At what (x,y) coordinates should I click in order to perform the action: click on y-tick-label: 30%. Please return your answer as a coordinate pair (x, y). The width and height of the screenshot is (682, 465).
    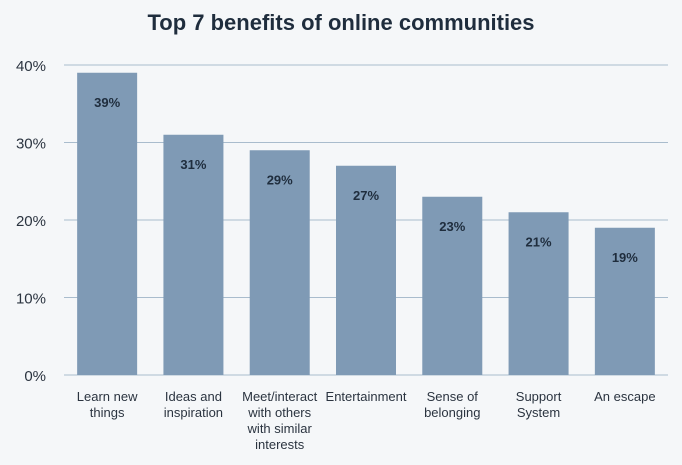
    Looking at the image, I should click on (31, 143).